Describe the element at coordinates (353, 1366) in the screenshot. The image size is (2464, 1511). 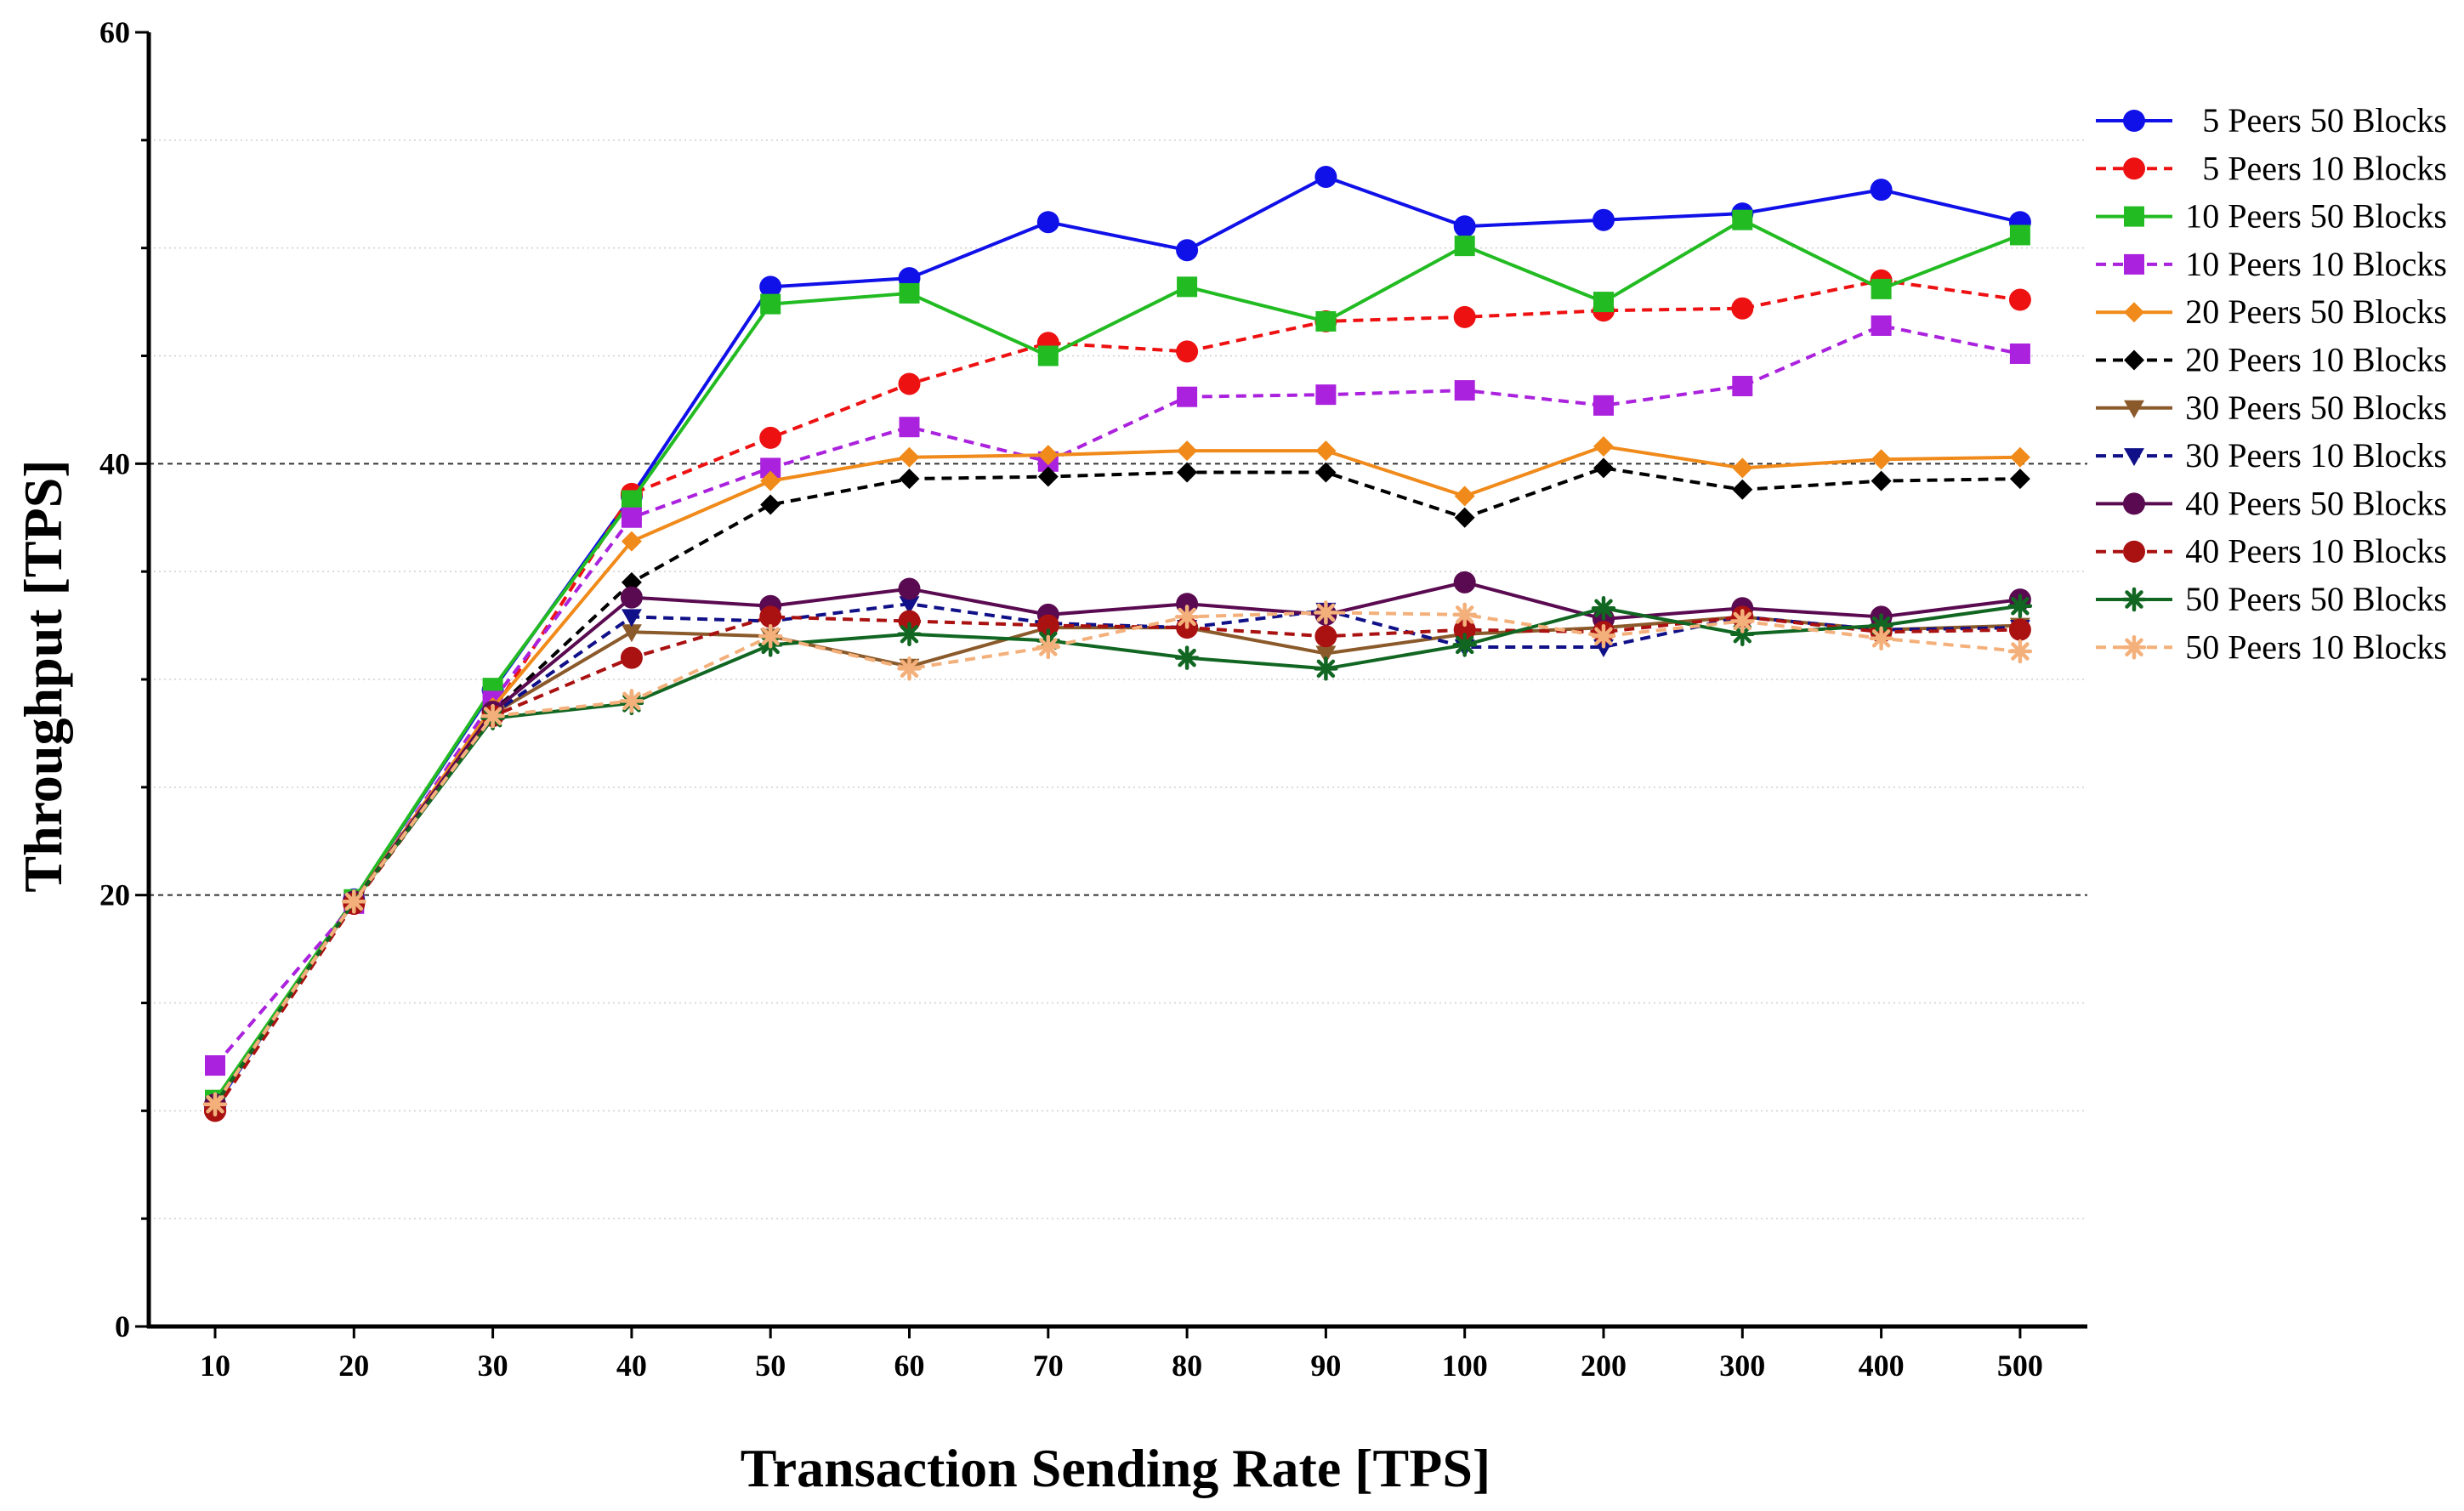
I see `x-tick-label: 20` at that location.